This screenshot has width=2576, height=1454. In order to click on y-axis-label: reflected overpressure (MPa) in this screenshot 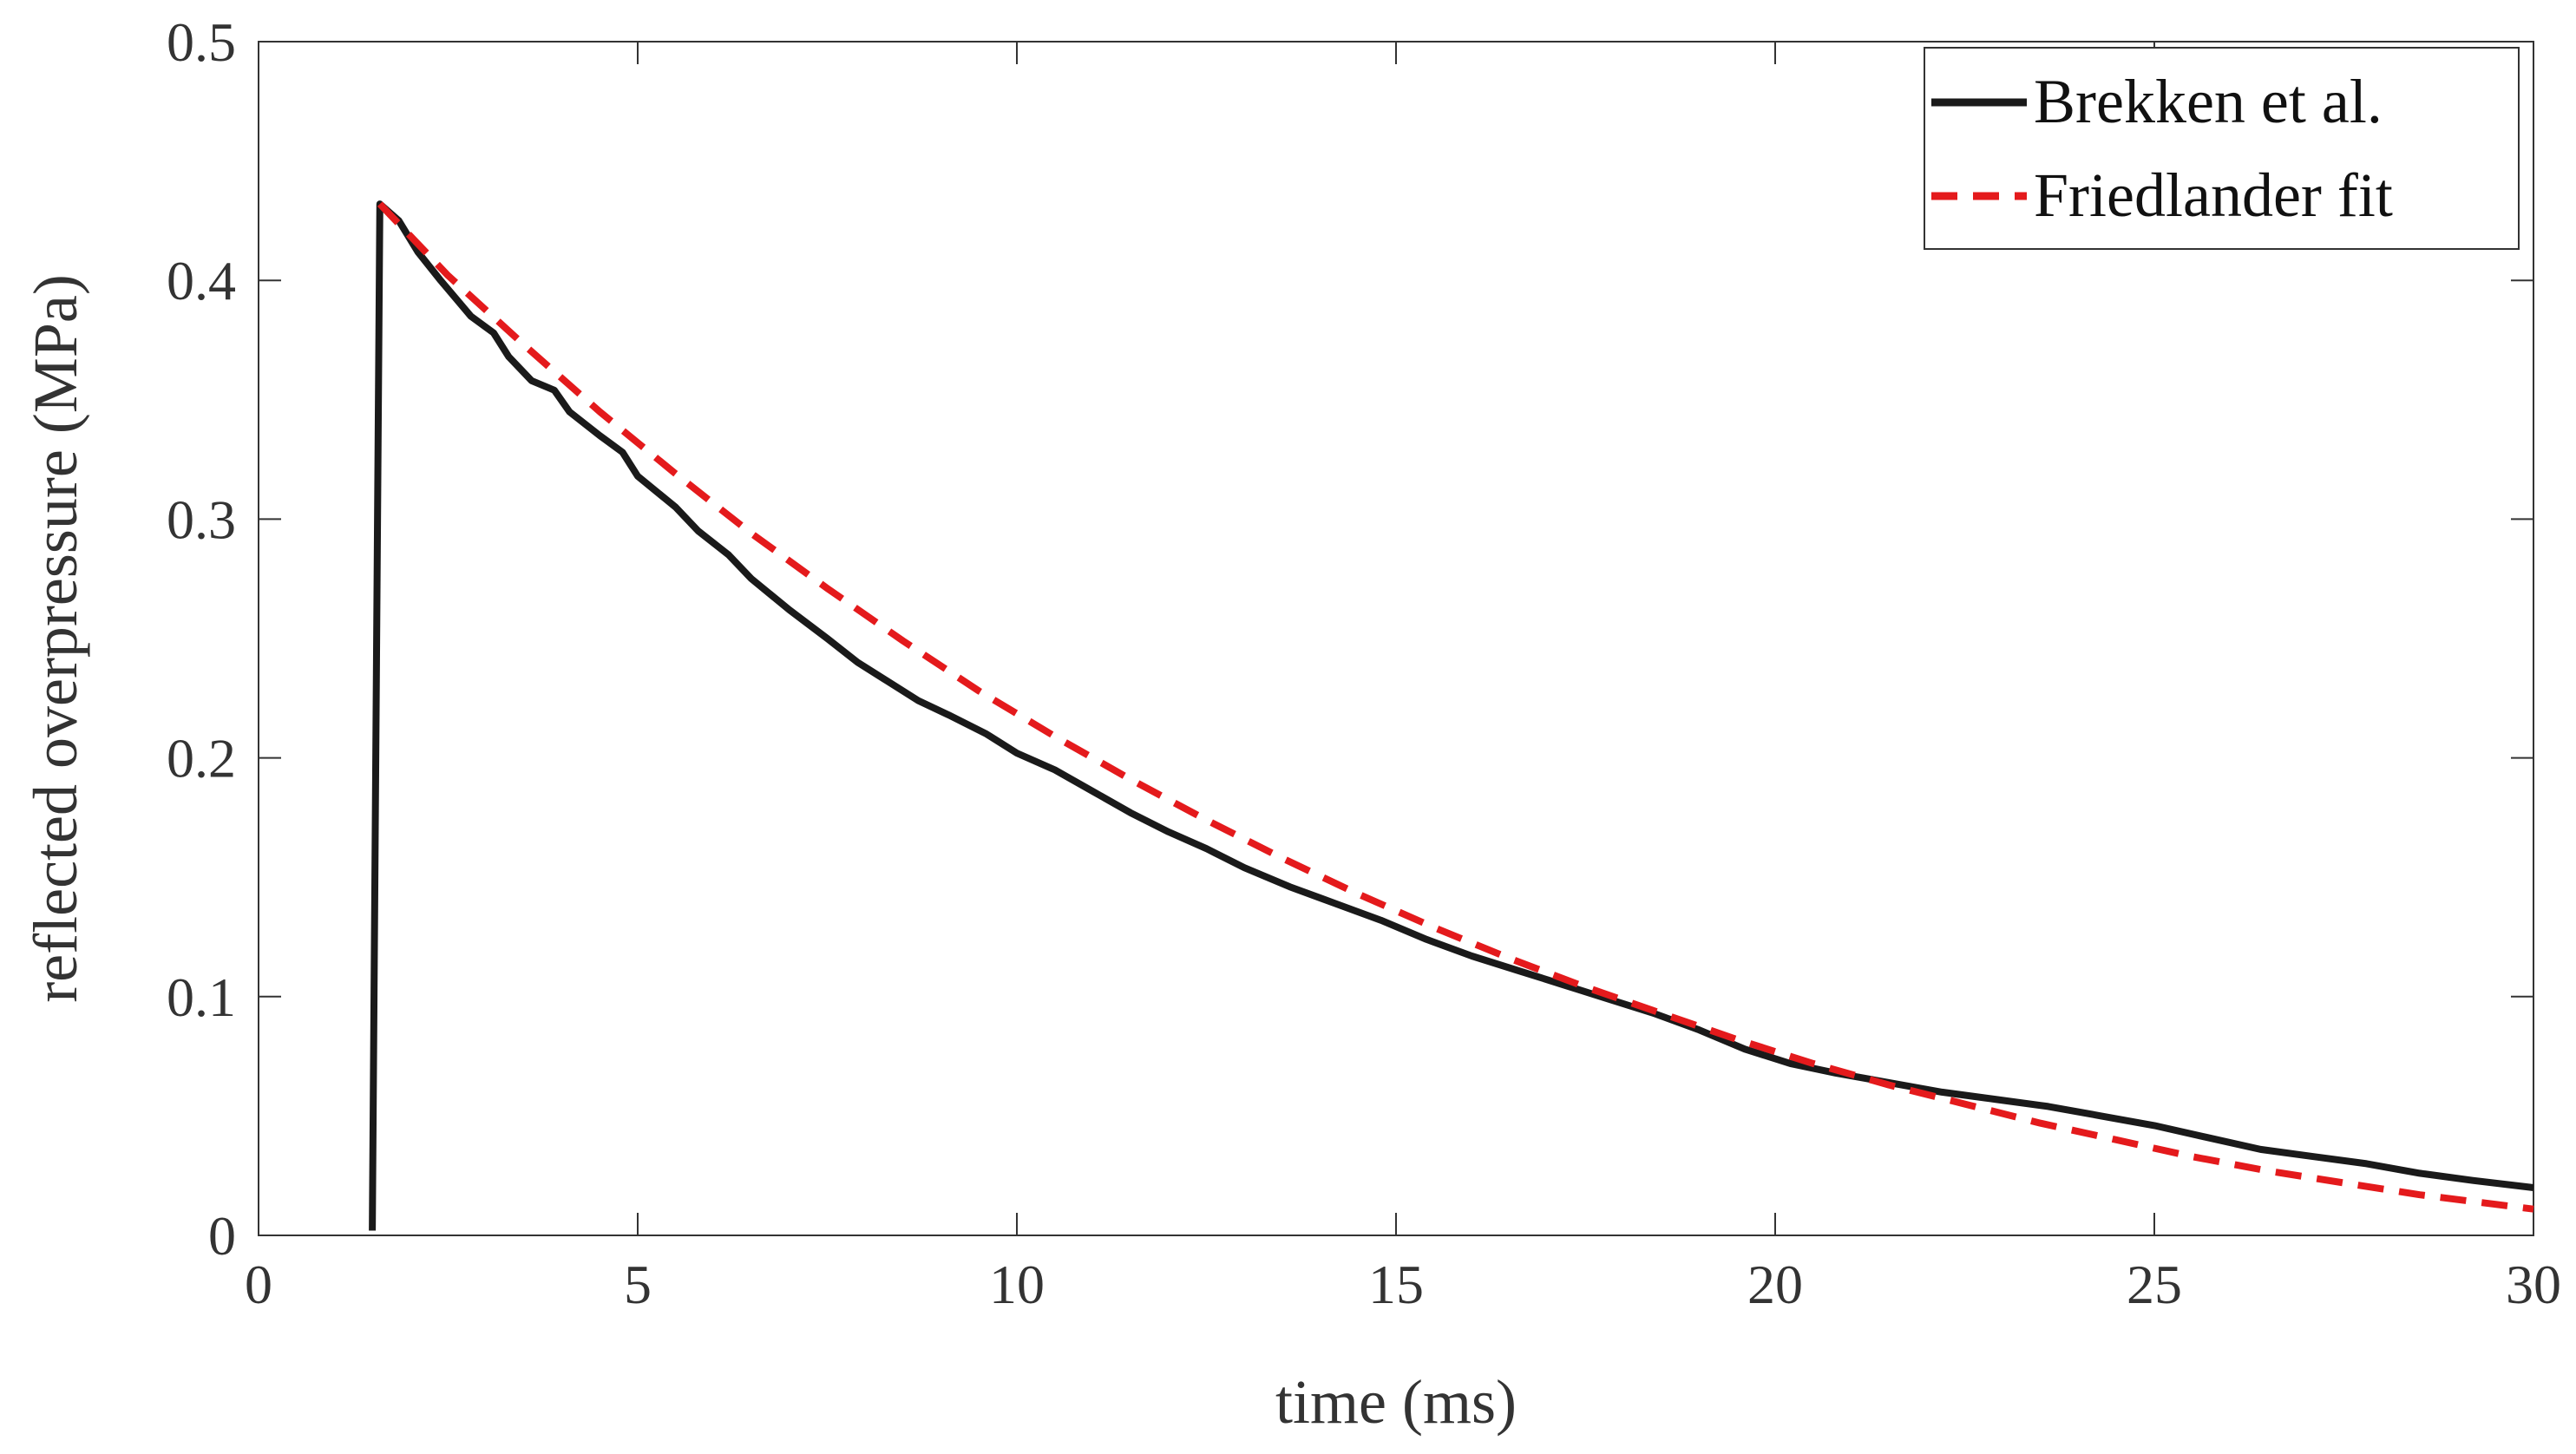, I will do `click(55, 638)`.